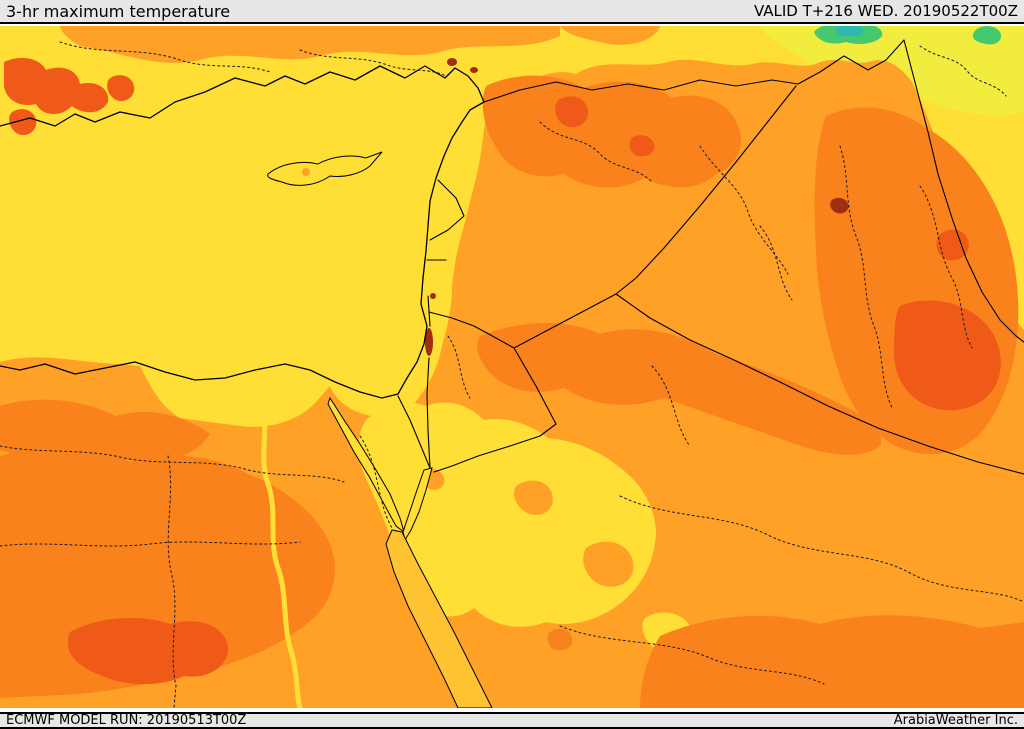 The image size is (1024, 729). Describe the element at coordinates (366, 465) in the screenshot. I see `gulf-of-suez` at that location.